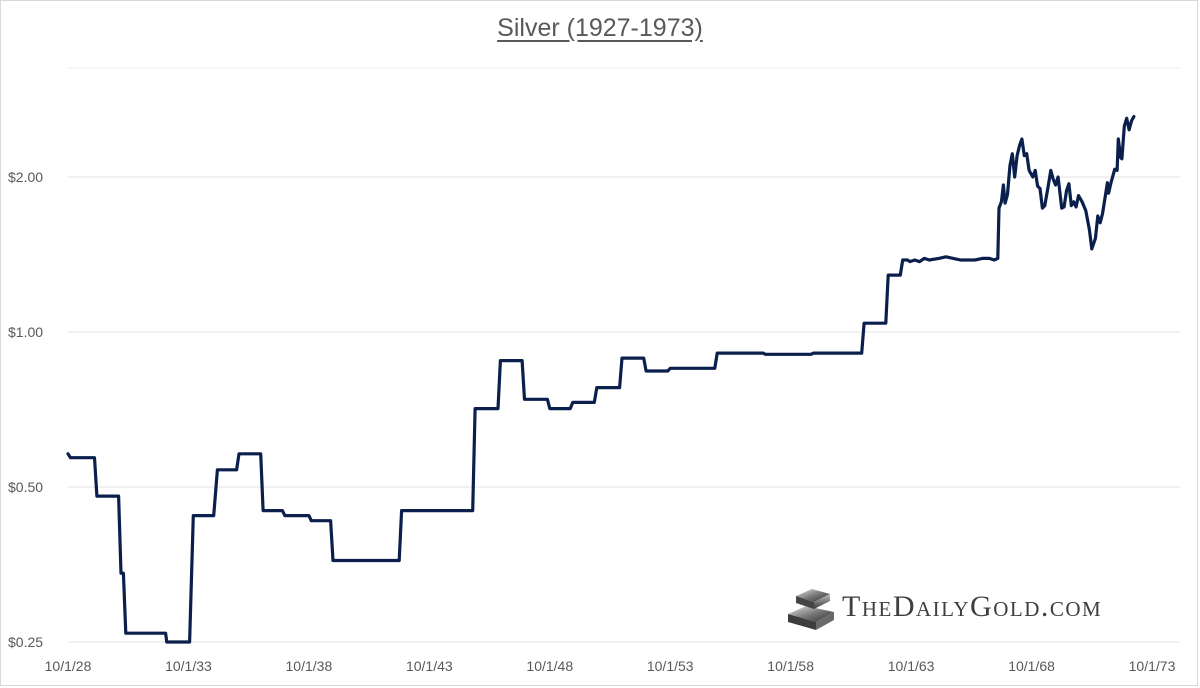 This screenshot has width=1200, height=688. What do you see at coordinates (549, 666) in the screenshot?
I see `x-tick-label: 10/1/48` at bounding box center [549, 666].